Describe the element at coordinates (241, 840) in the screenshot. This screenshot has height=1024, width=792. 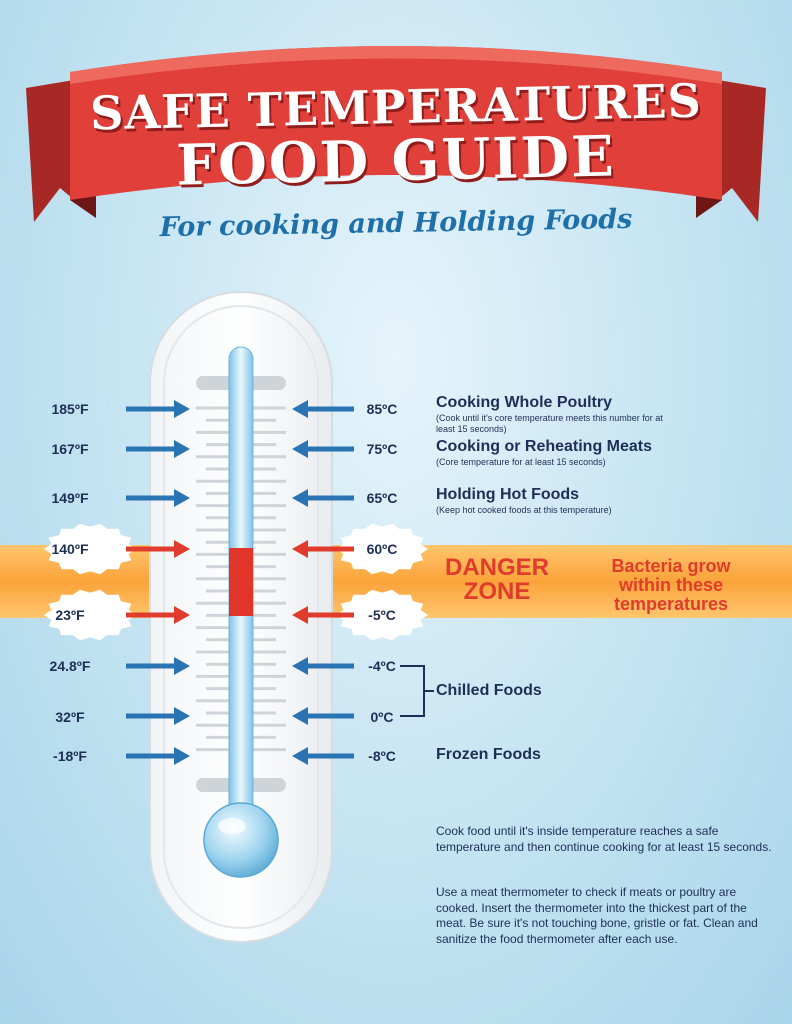
I see `thermometer-bulb` at that location.